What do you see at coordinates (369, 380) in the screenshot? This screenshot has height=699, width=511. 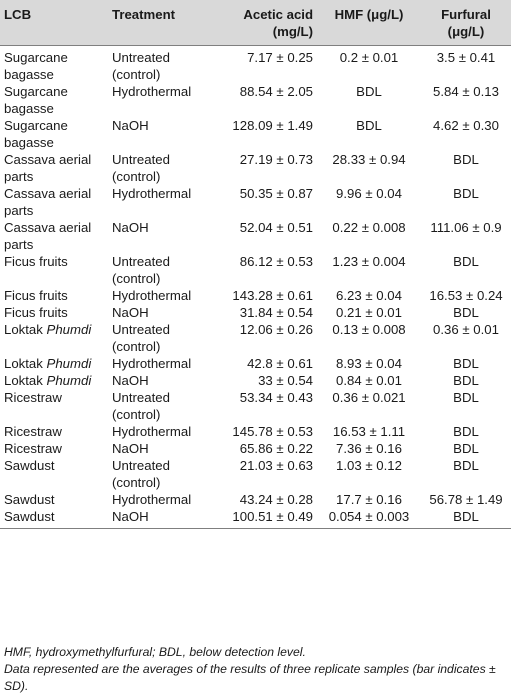 I see `cell-hmf: 0.84 ± 0.01` at bounding box center [369, 380].